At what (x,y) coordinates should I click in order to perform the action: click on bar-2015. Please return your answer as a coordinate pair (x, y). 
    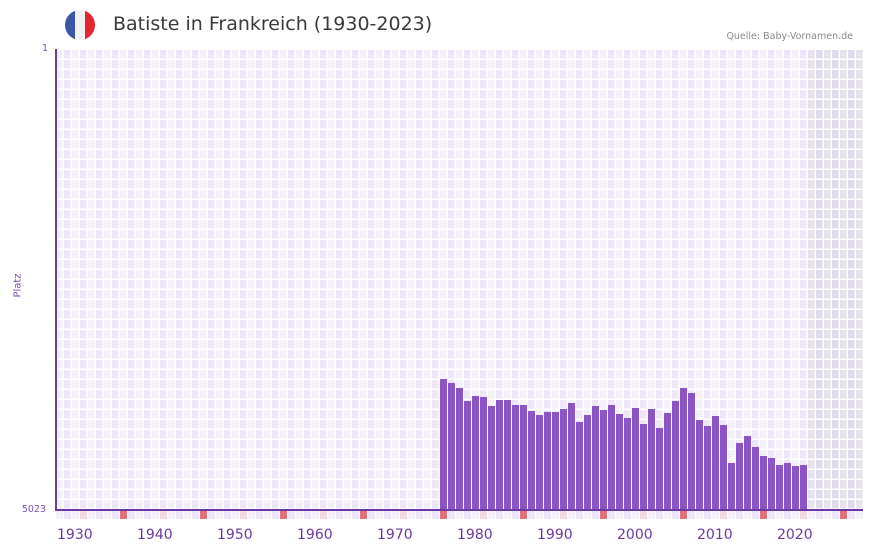
    Looking at the image, I should click on (739, 476).